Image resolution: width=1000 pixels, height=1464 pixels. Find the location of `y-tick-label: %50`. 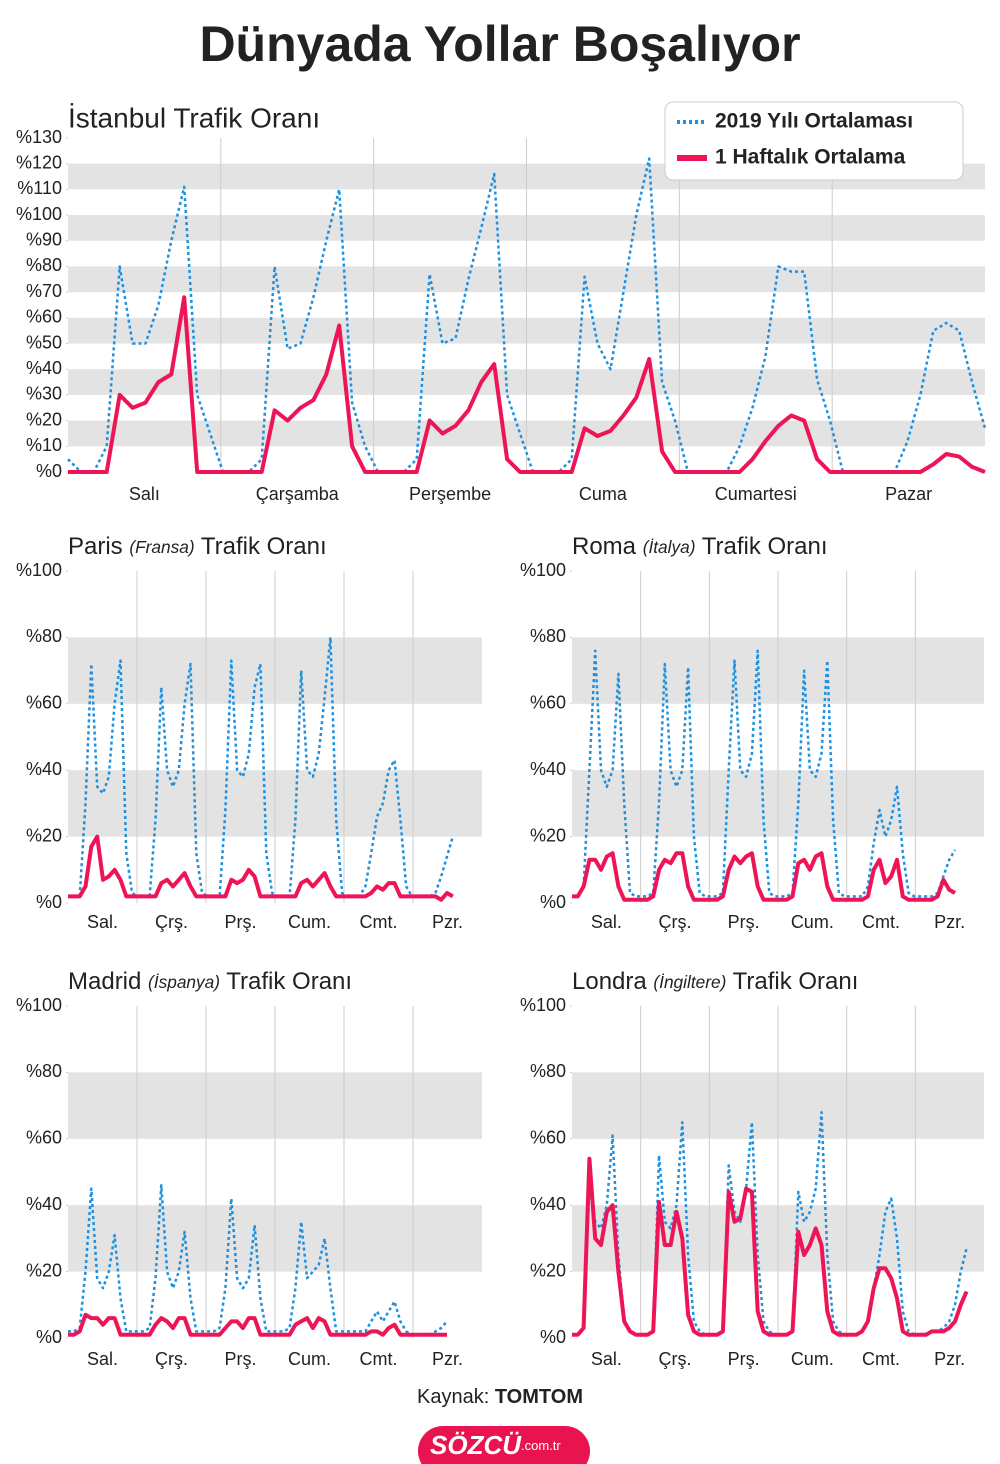

y-tick-label: %50 is located at coordinates (44, 342).